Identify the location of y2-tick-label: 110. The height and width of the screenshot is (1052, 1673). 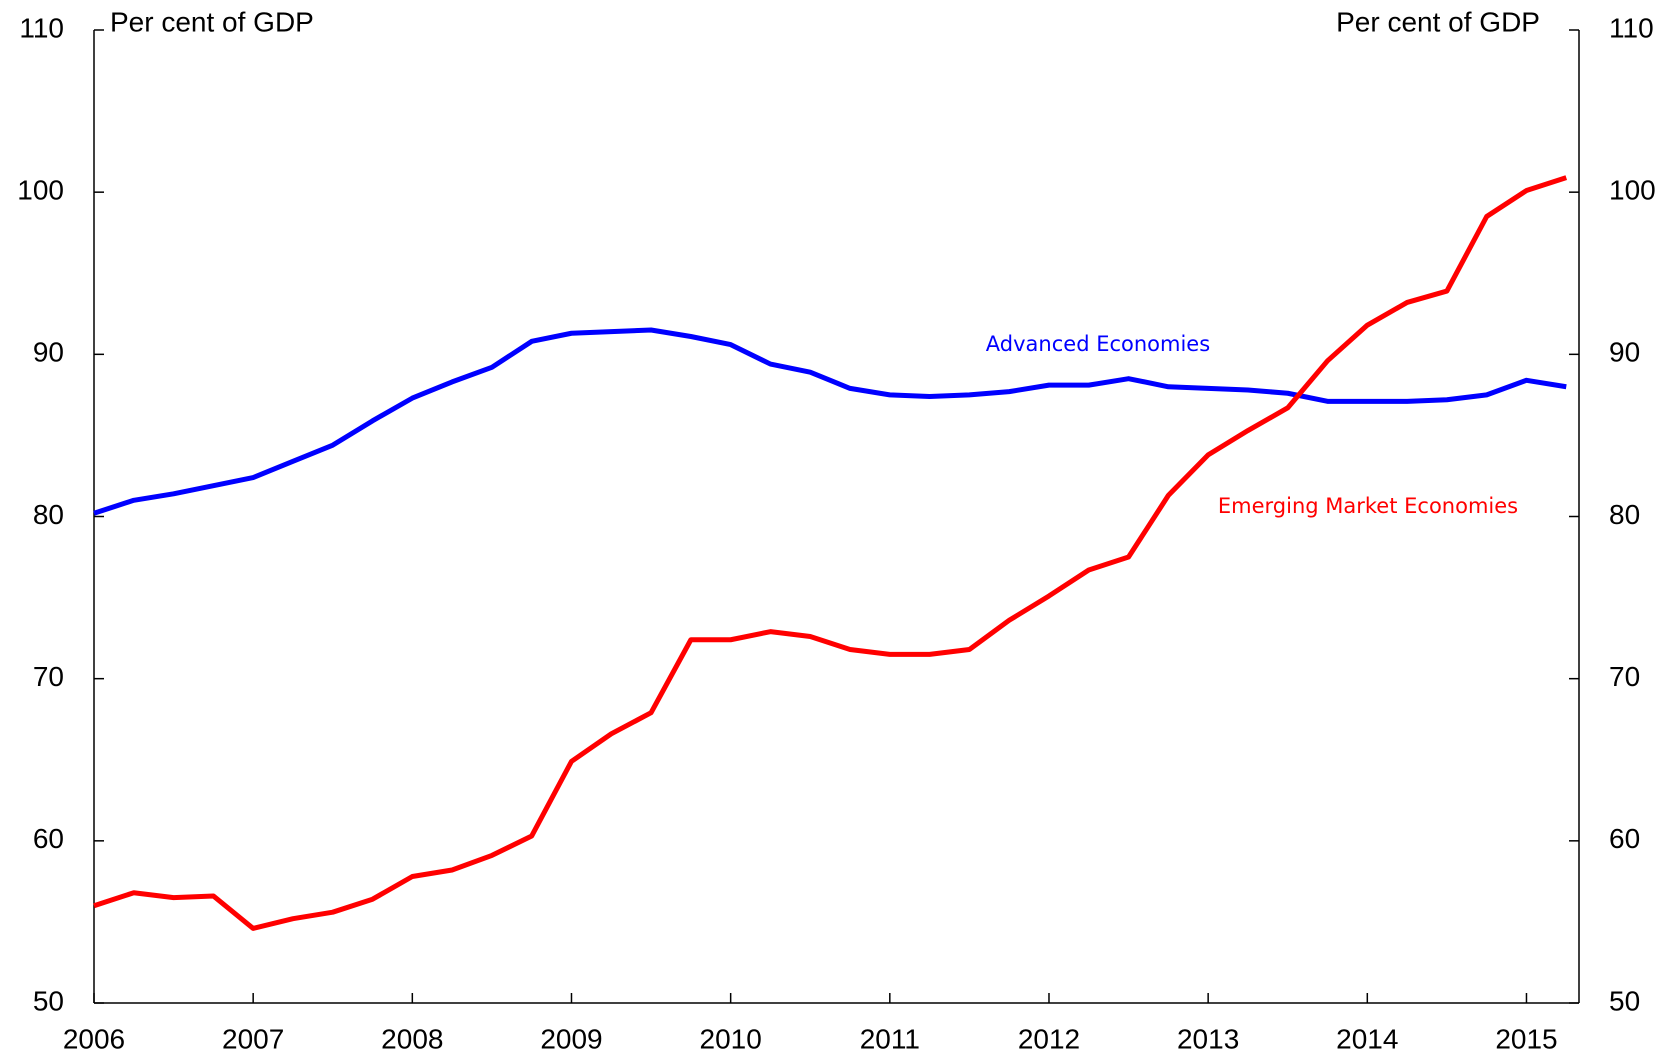
(1631, 27).